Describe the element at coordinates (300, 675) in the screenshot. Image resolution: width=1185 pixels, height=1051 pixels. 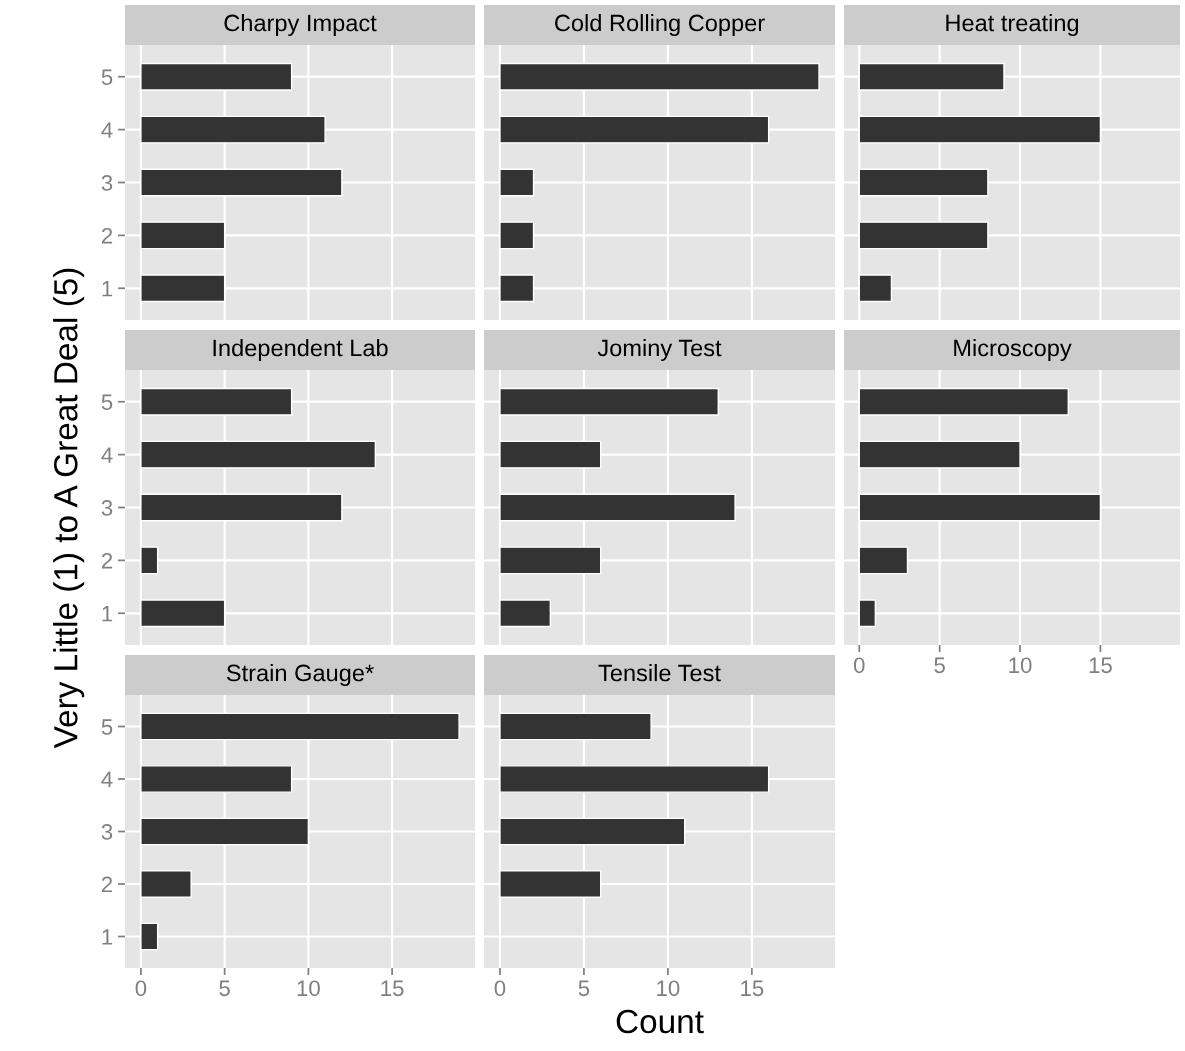
I see `chart-title: Strain Gauge*` at that location.